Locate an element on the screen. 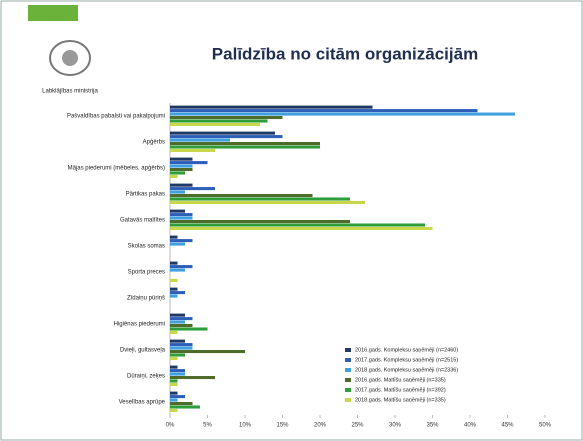 The width and height of the screenshot is (583, 441). logo is located at coordinates (70, 58).